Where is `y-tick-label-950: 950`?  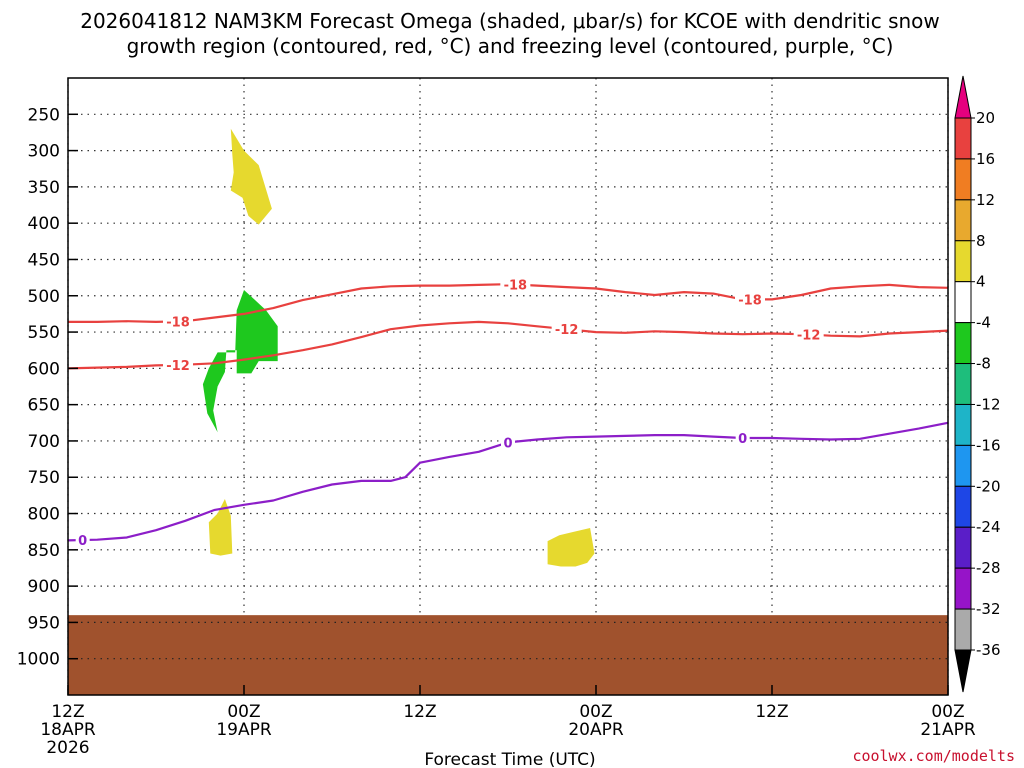 y-tick-label-950: 950 is located at coordinates (44, 623).